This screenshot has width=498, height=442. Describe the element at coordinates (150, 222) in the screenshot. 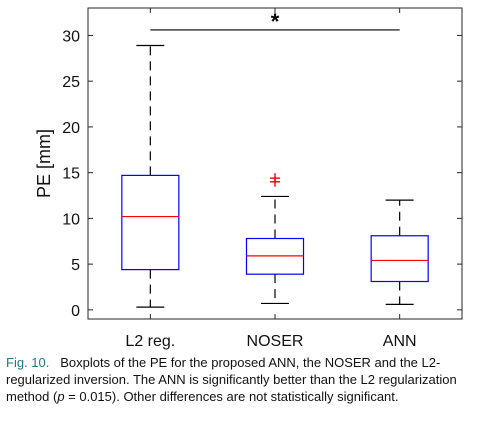

I see `box-l2-reg` at that location.